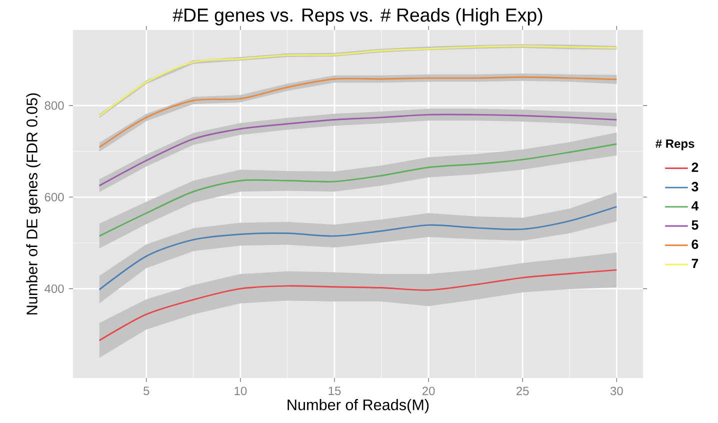 This screenshot has width=718, height=423. Describe the element at coordinates (428, 391) in the screenshot. I see `x-tick-label: 20` at that location.